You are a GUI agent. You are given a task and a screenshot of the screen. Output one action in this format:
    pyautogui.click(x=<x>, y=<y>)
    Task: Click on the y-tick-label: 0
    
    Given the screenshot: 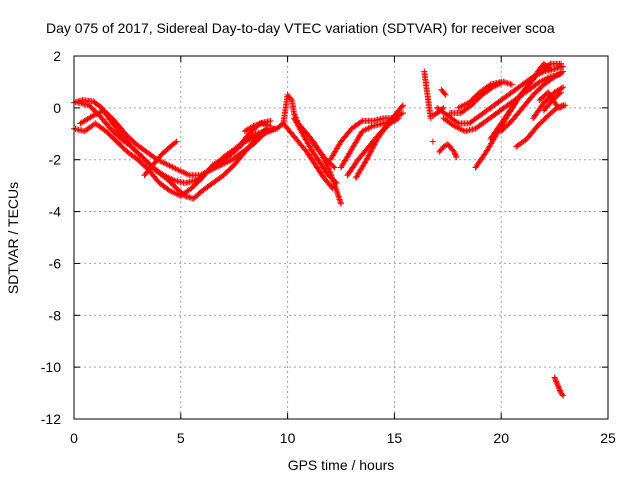 What is the action you would take?
    pyautogui.click(x=57, y=108)
    